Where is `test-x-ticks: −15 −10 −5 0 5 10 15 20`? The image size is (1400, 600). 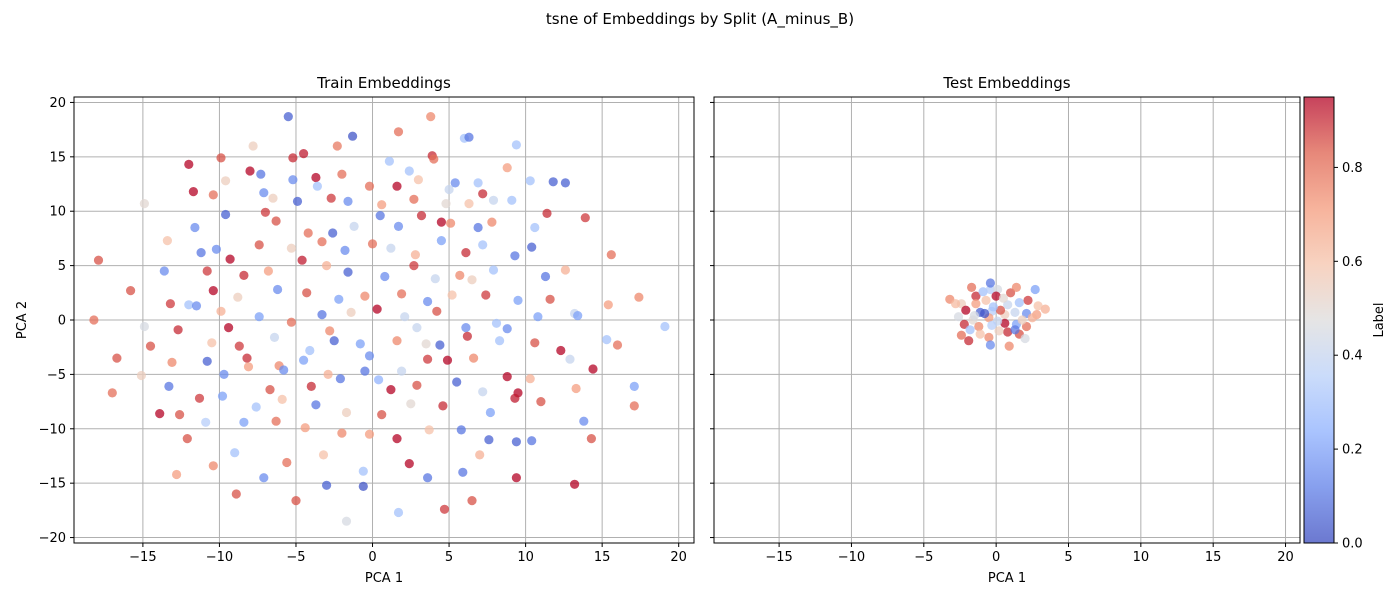 test-x-ticks: −15 −10 −5 0 5 10 15 20 is located at coordinates (1029, 554).